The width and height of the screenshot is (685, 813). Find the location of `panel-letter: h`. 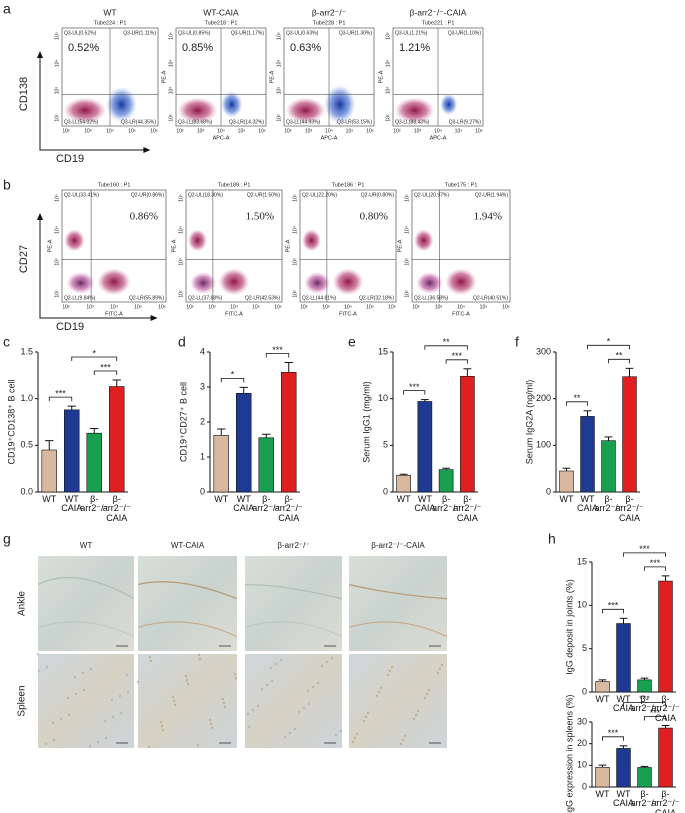

panel-letter: h is located at coordinates (552, 539).